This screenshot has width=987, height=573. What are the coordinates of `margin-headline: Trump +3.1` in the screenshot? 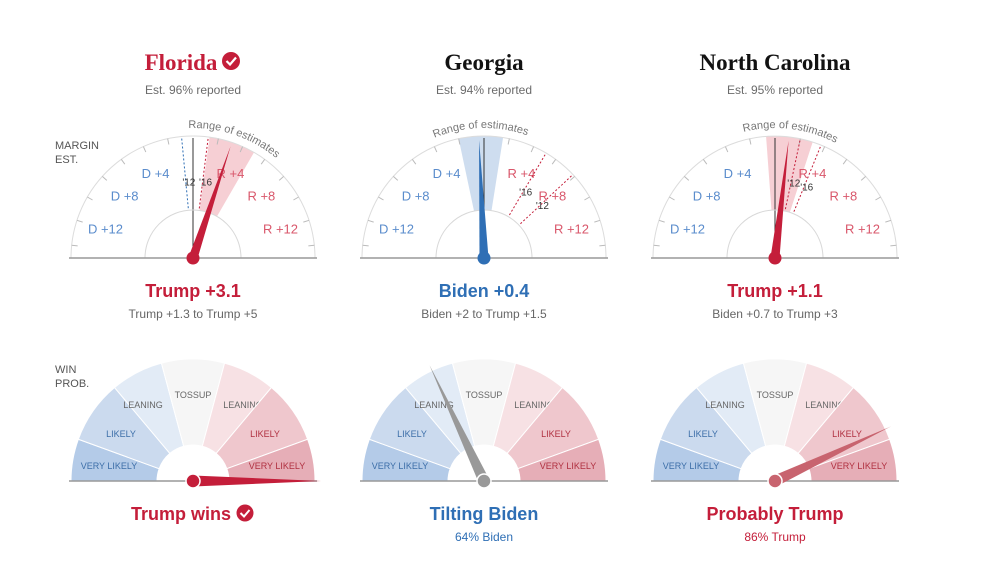 It's located at (193, 291).